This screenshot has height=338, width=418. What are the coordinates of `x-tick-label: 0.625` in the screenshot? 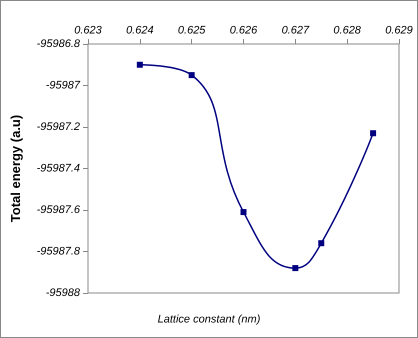 It's located at (192, 30).